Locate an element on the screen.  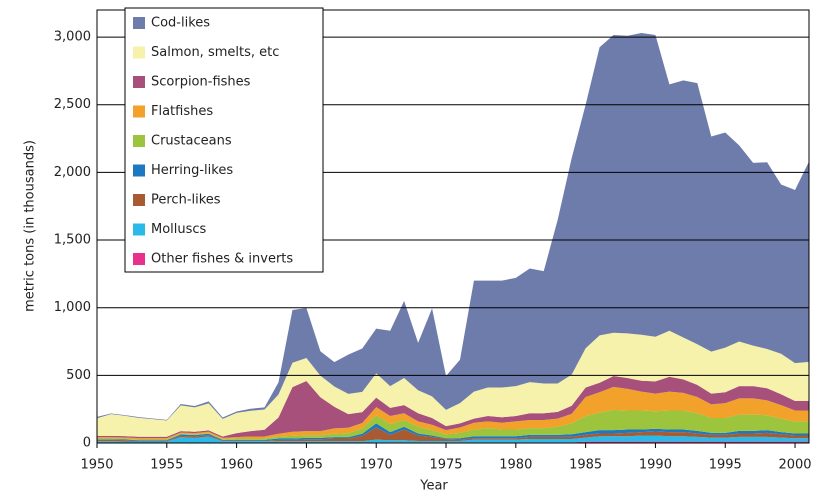
legend-label: Crustaceans is located at coordinates (191, 141).